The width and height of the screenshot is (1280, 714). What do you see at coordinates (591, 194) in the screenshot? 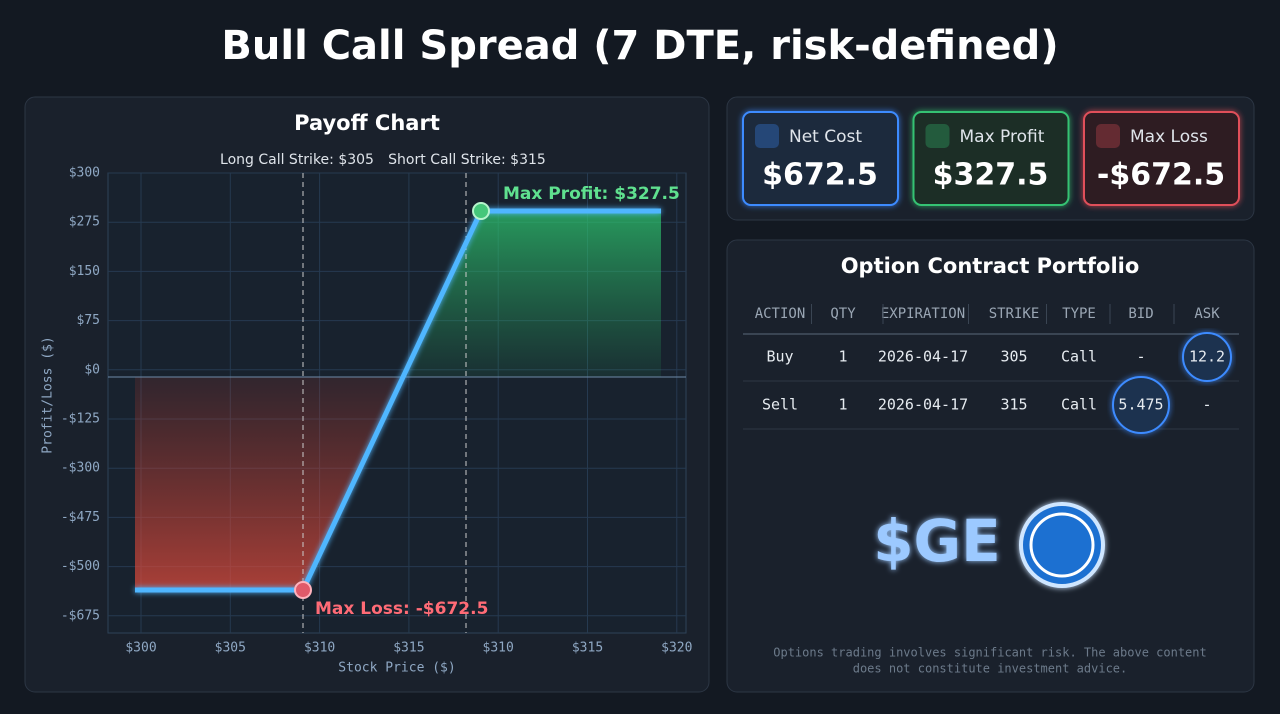
I see `max-profit-label: Max Profit: $327.5` at bounding box center [591, 194].